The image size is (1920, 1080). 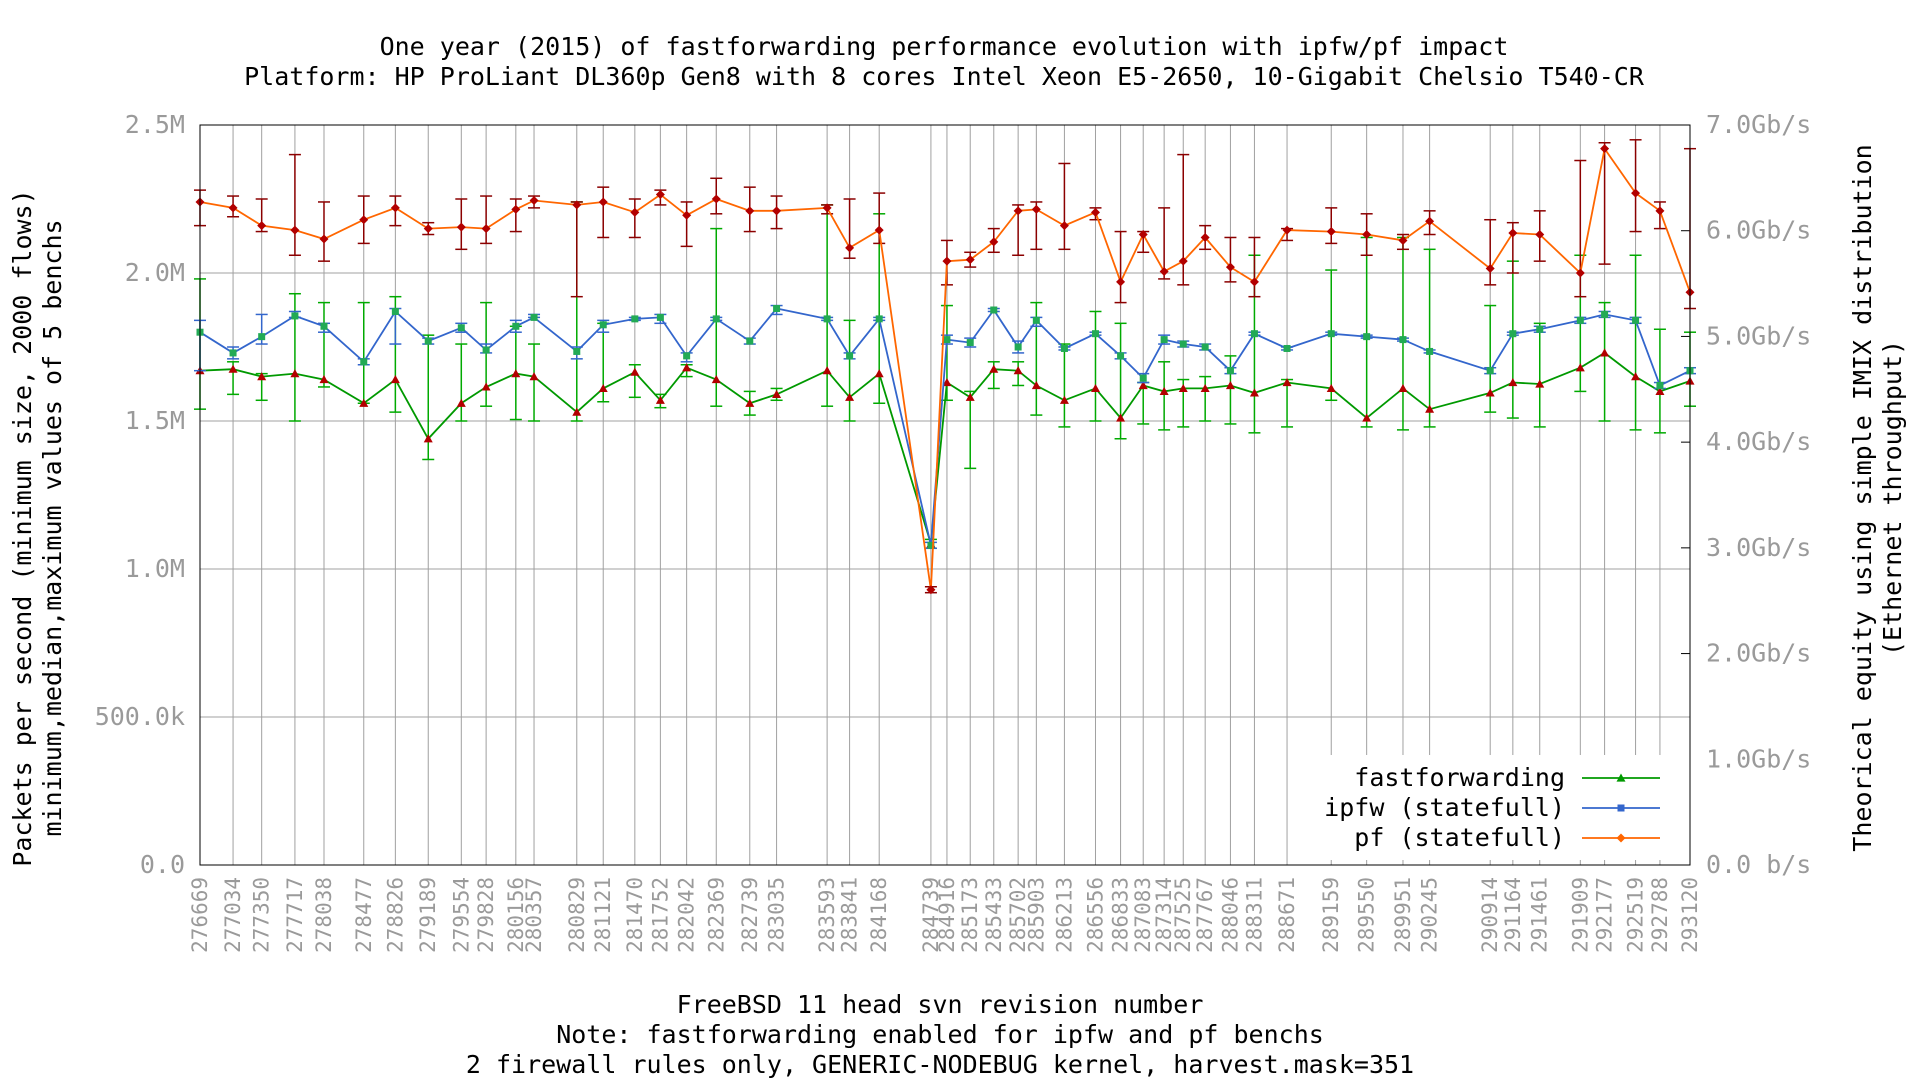 I want to click on x-tick-label: 280156, so click(x=516, y=915).